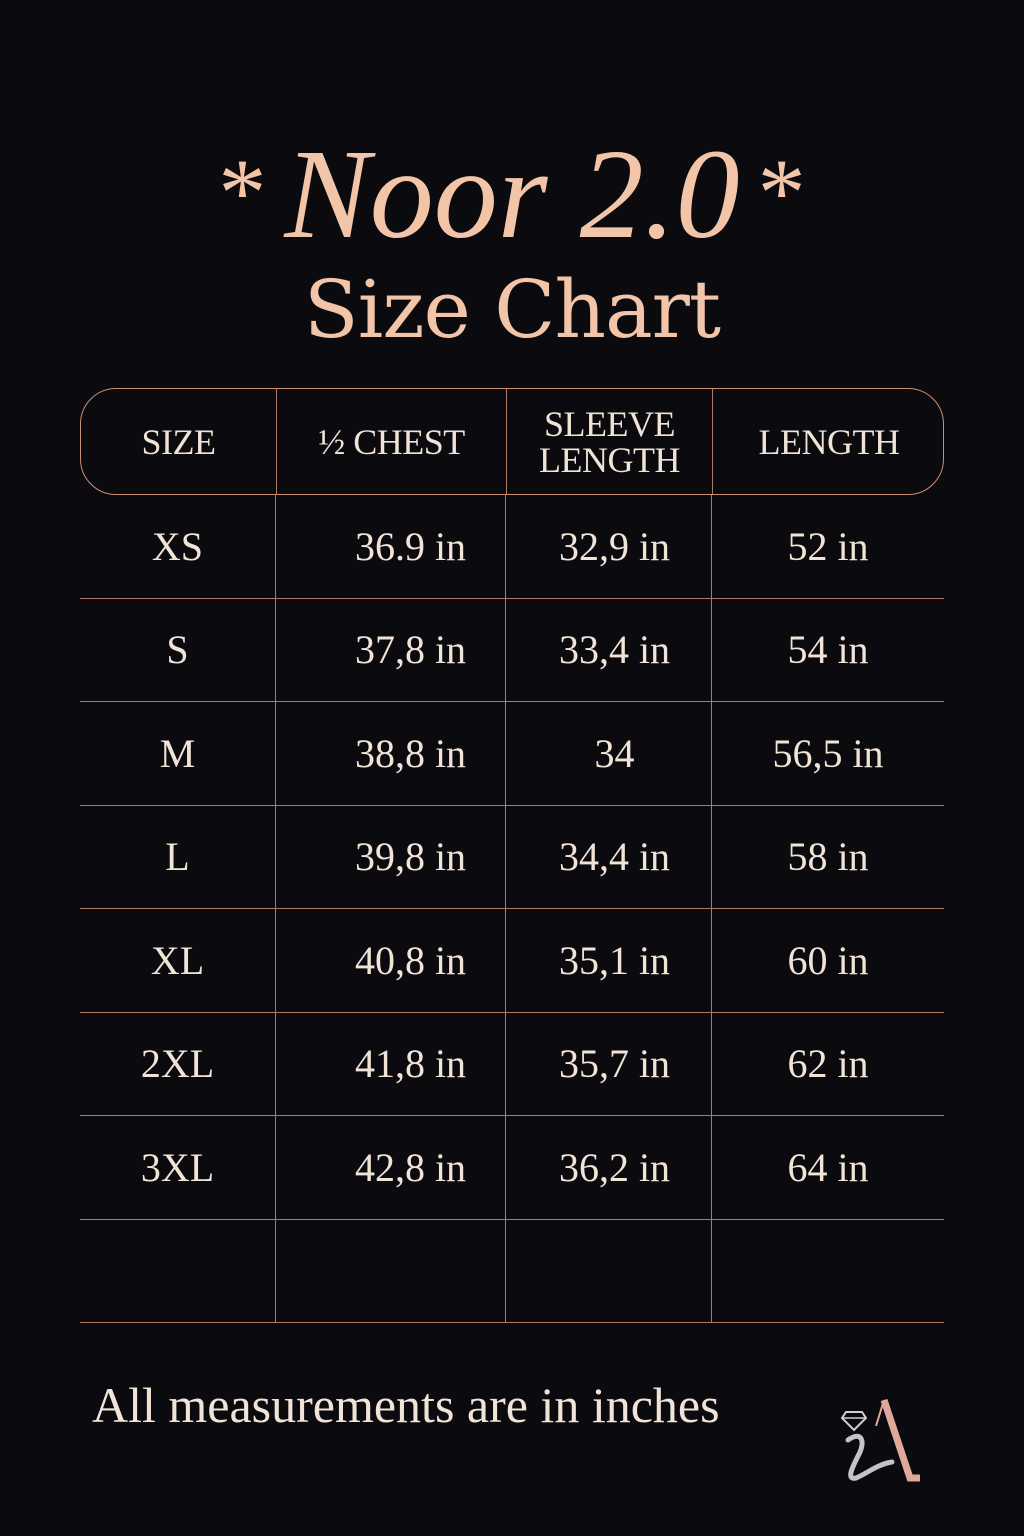  What do you see at coordinates (177, 650) in the screenshot?
I see `cell-size: S` at bounding box center [177, 650].